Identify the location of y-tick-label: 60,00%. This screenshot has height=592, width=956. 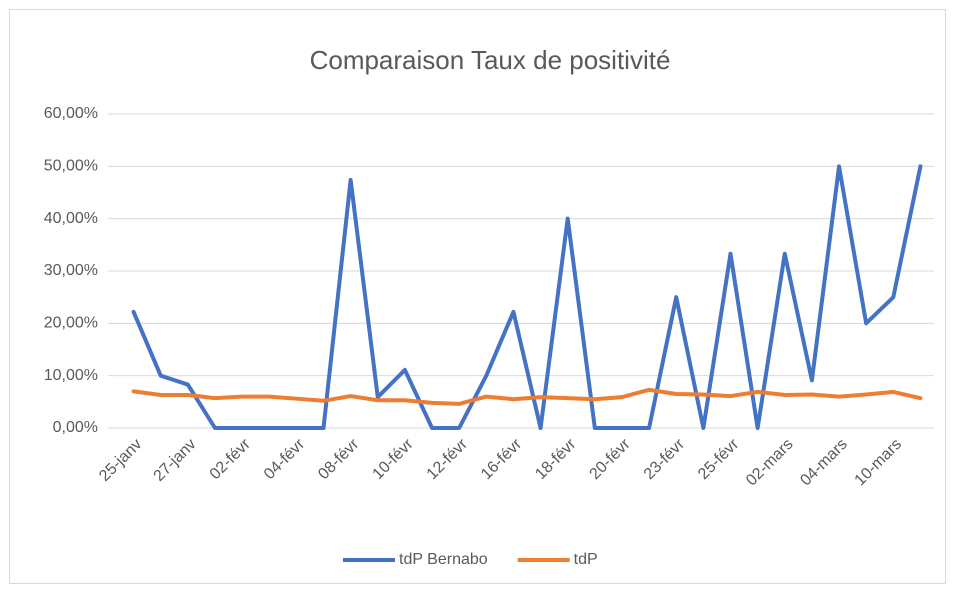
(71, 113).